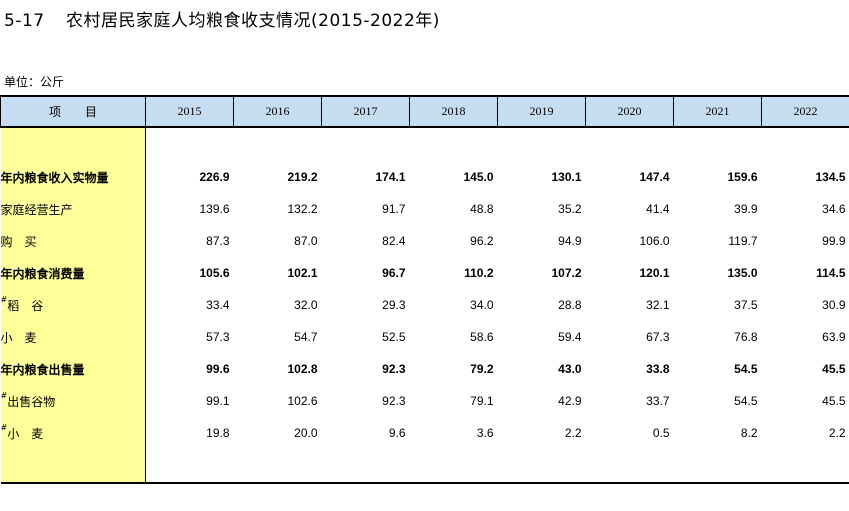 The width and height of the screenshot is (849, 511). I want to click on header-year: 2021, so click(717, 111).